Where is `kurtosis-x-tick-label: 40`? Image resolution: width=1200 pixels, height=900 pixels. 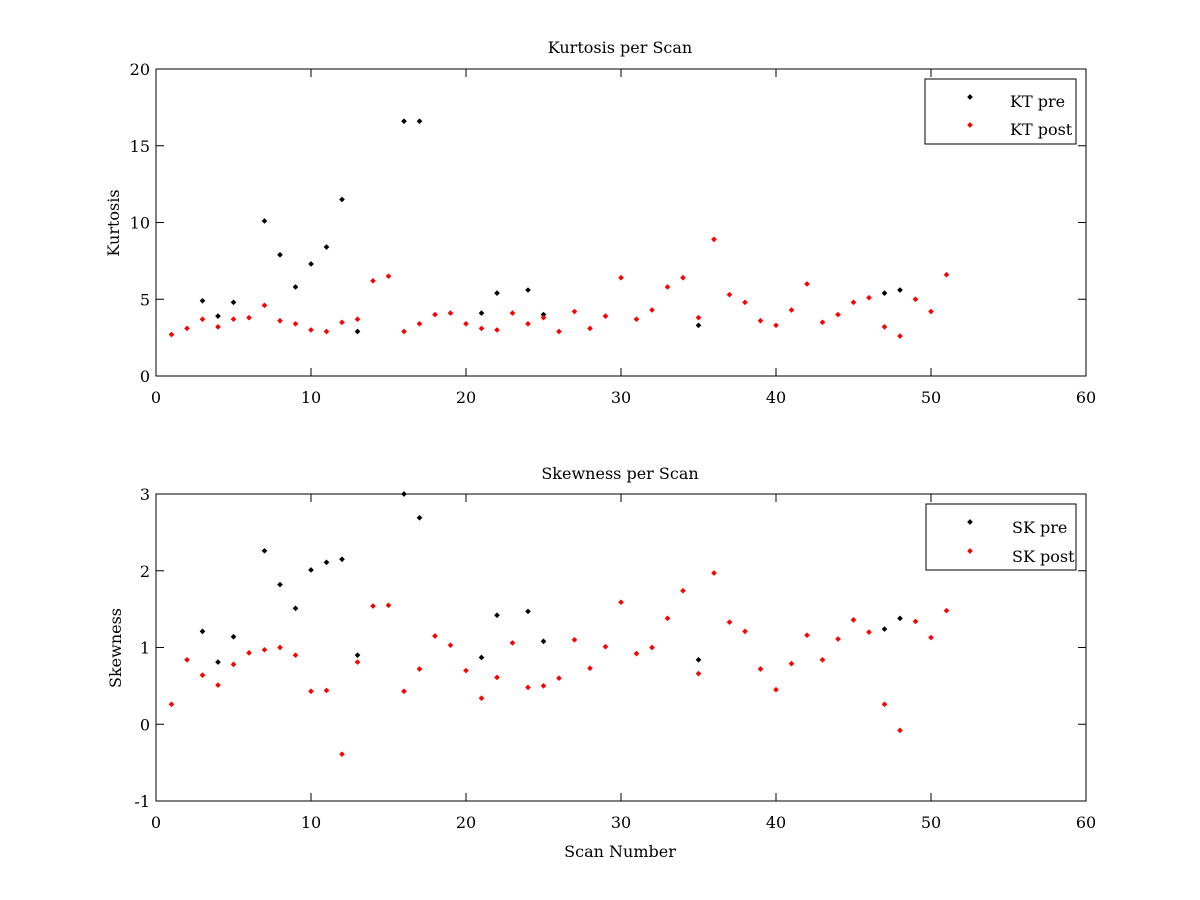 kurtosis-x-tick-label: 40 is located at coordinates (776, 397).